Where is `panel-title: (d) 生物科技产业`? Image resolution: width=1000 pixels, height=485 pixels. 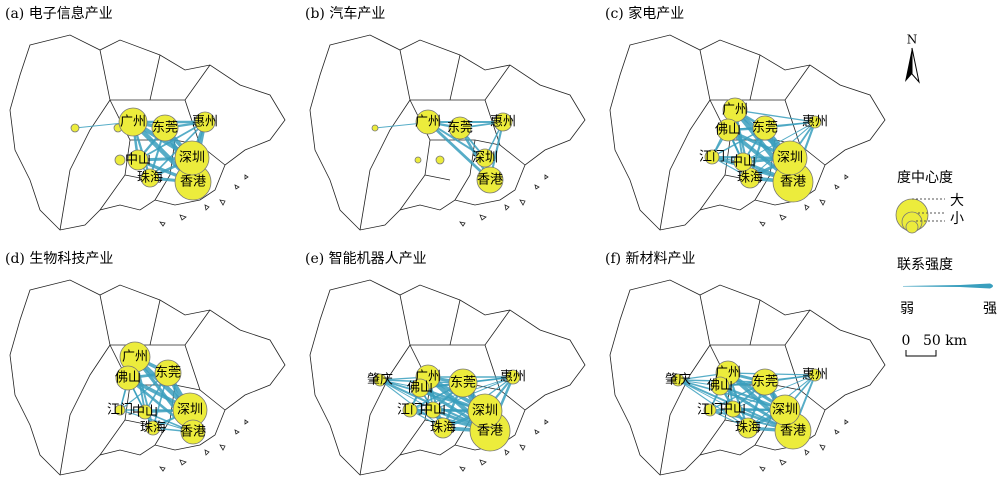 panel-title: (d) 生物科技产业 is located at coordinates (59, 259).